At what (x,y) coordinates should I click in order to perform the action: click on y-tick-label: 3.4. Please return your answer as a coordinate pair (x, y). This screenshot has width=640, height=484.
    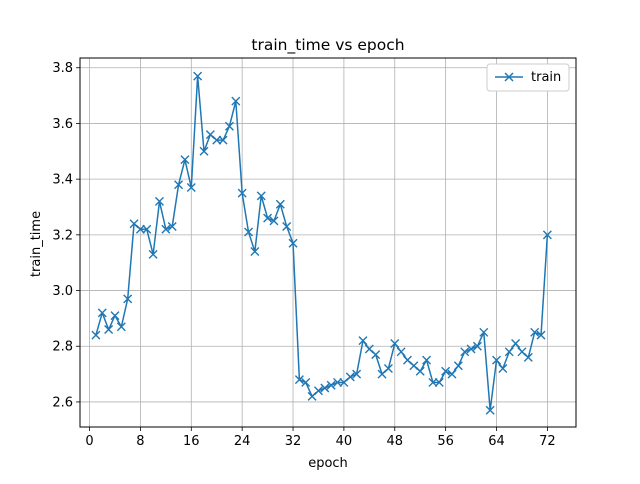
    Looking at the image, I should click on (62, 180).